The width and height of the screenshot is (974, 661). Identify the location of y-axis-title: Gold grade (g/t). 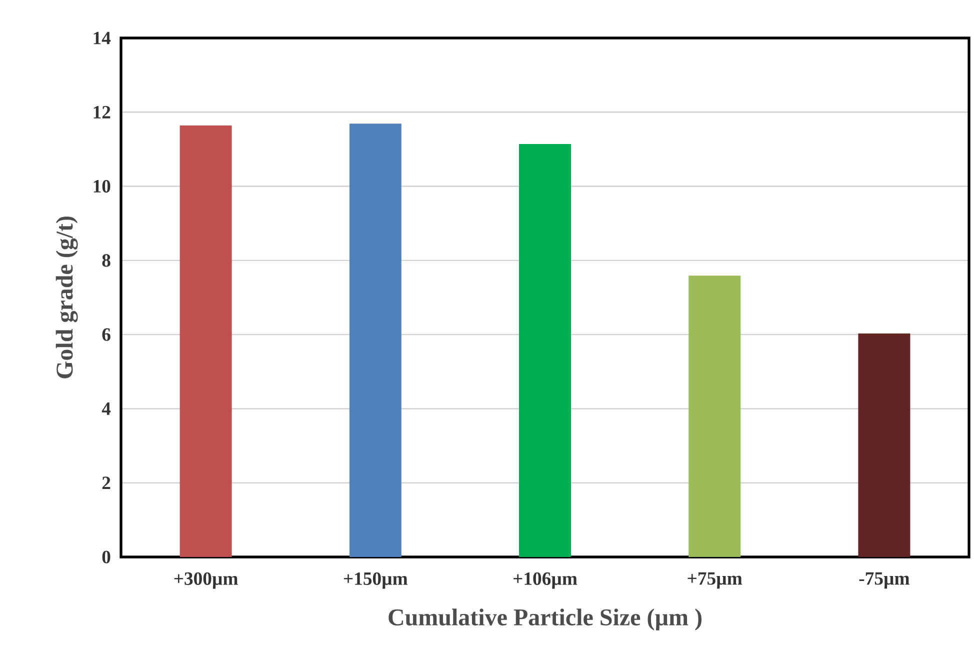
(67, 297).